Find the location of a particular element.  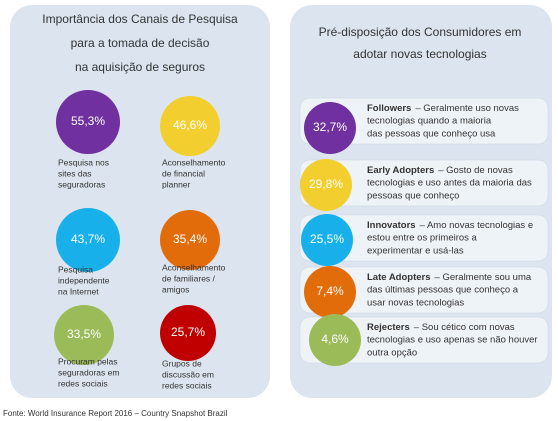

item-name: Followers is located at coordinates (389, 108).